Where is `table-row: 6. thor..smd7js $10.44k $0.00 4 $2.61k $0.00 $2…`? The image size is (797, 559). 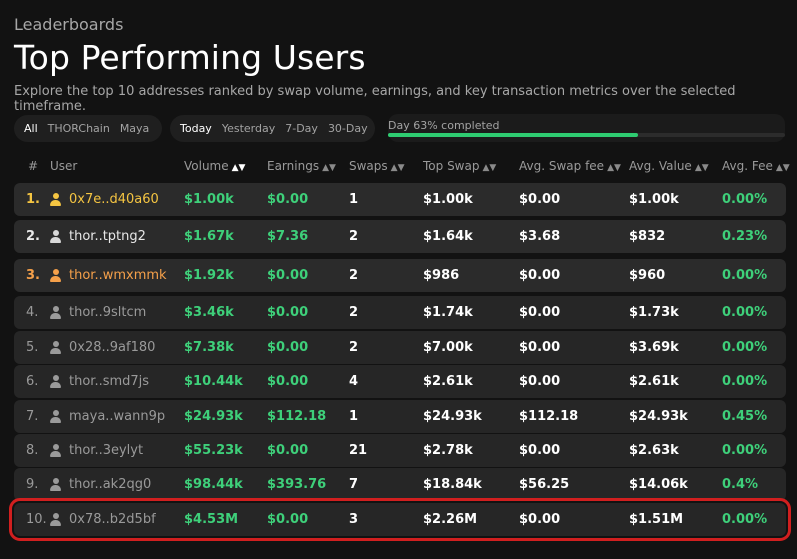
table-row: 6. thor..smd7js $10.44k $0.00 4 $2.61k $0.00 $2… is located at coordinates (400, 381).